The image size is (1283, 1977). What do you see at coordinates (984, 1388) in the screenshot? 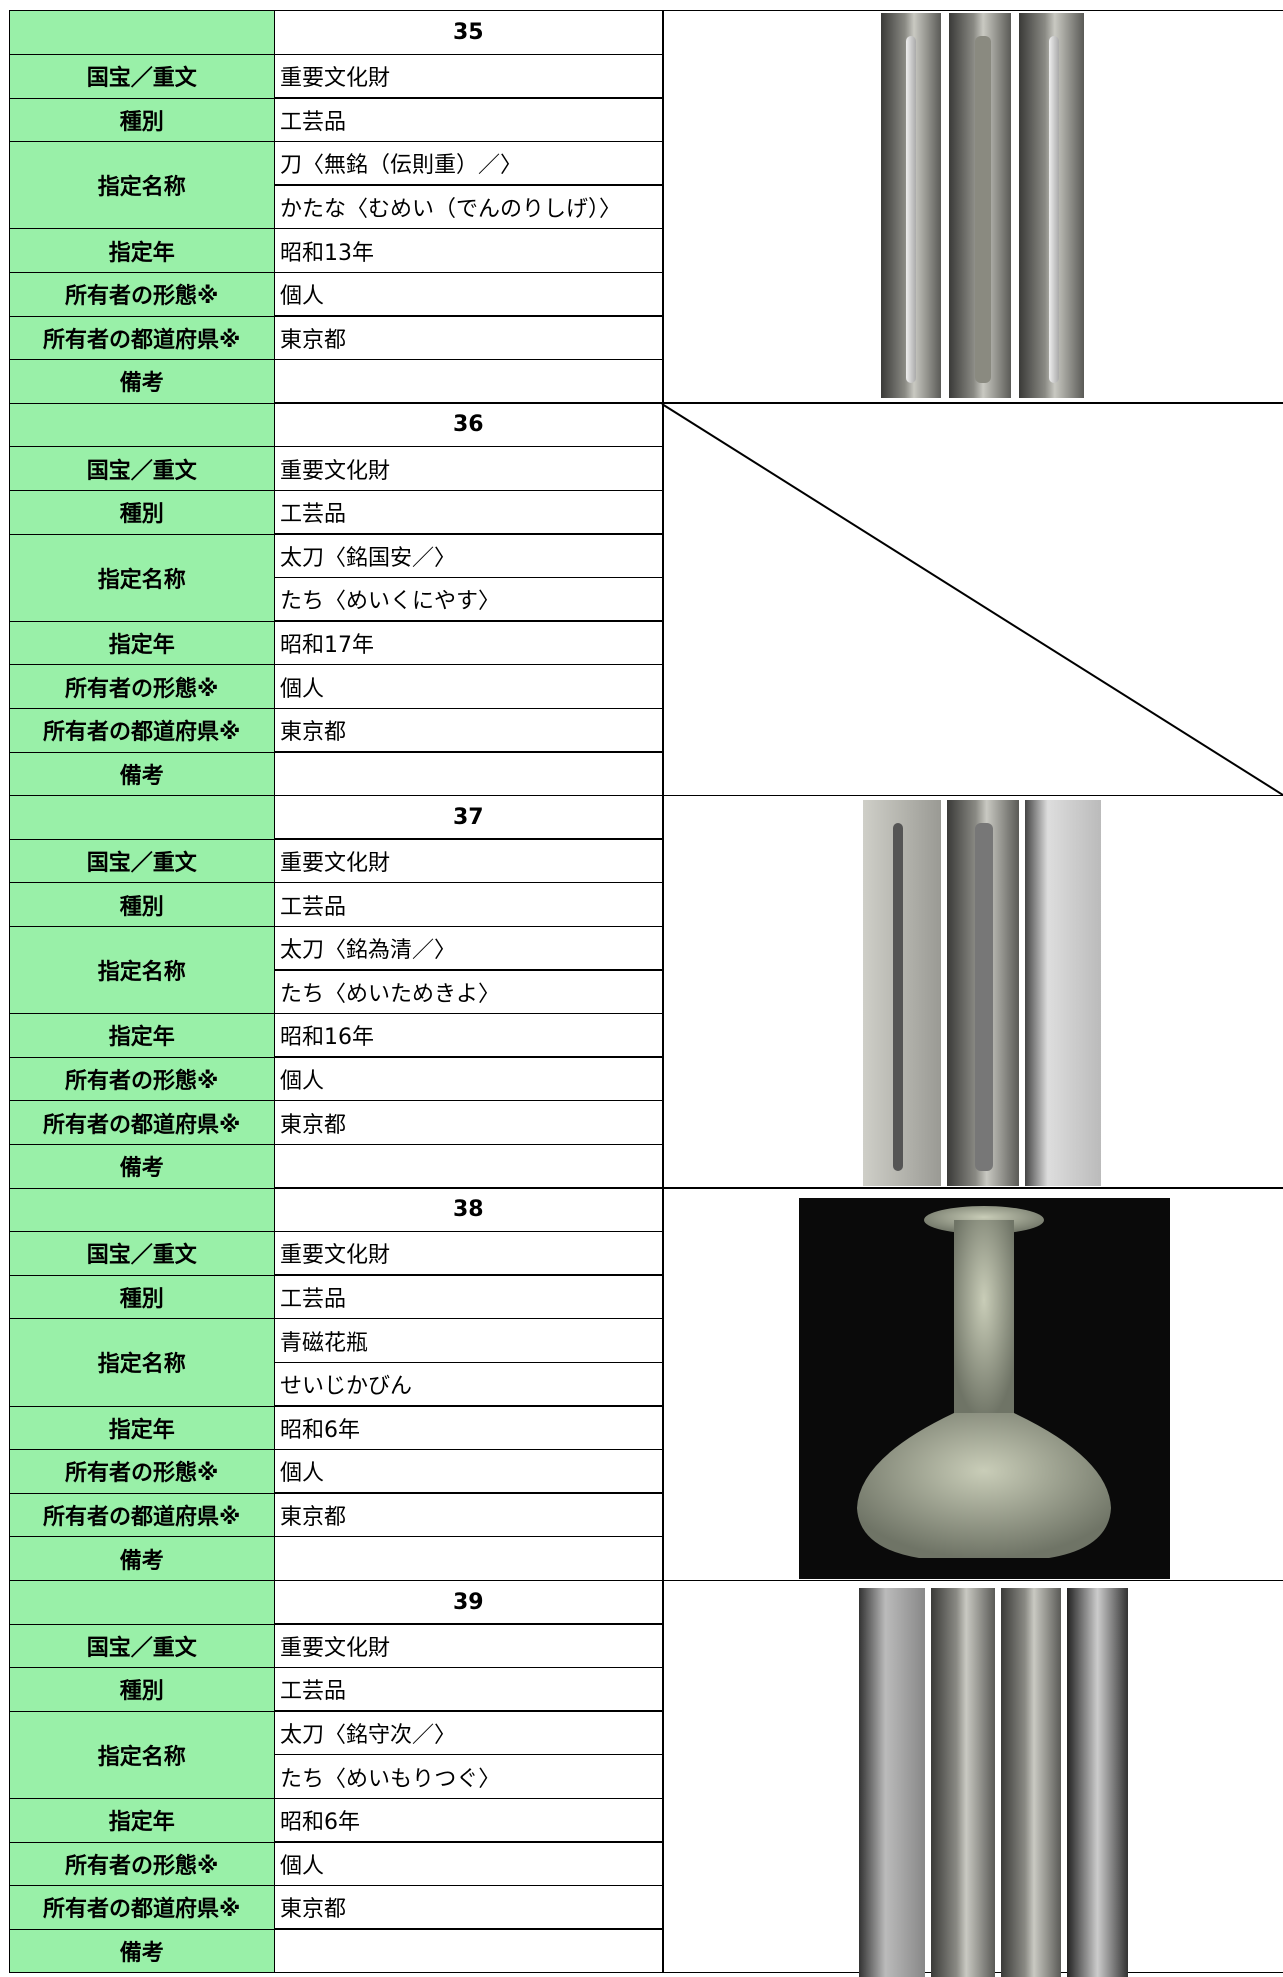
I see `vase-photo` at bounding box center [984, 1388].